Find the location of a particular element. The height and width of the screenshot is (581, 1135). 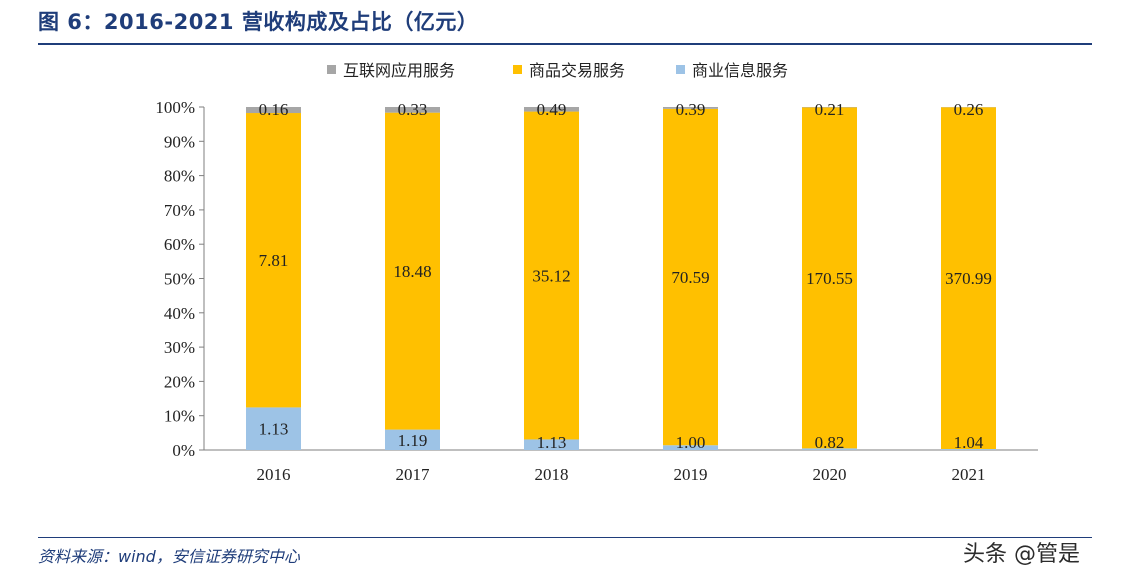

legend-label: 互联网应用服务 is located at coordinates (399, 70).